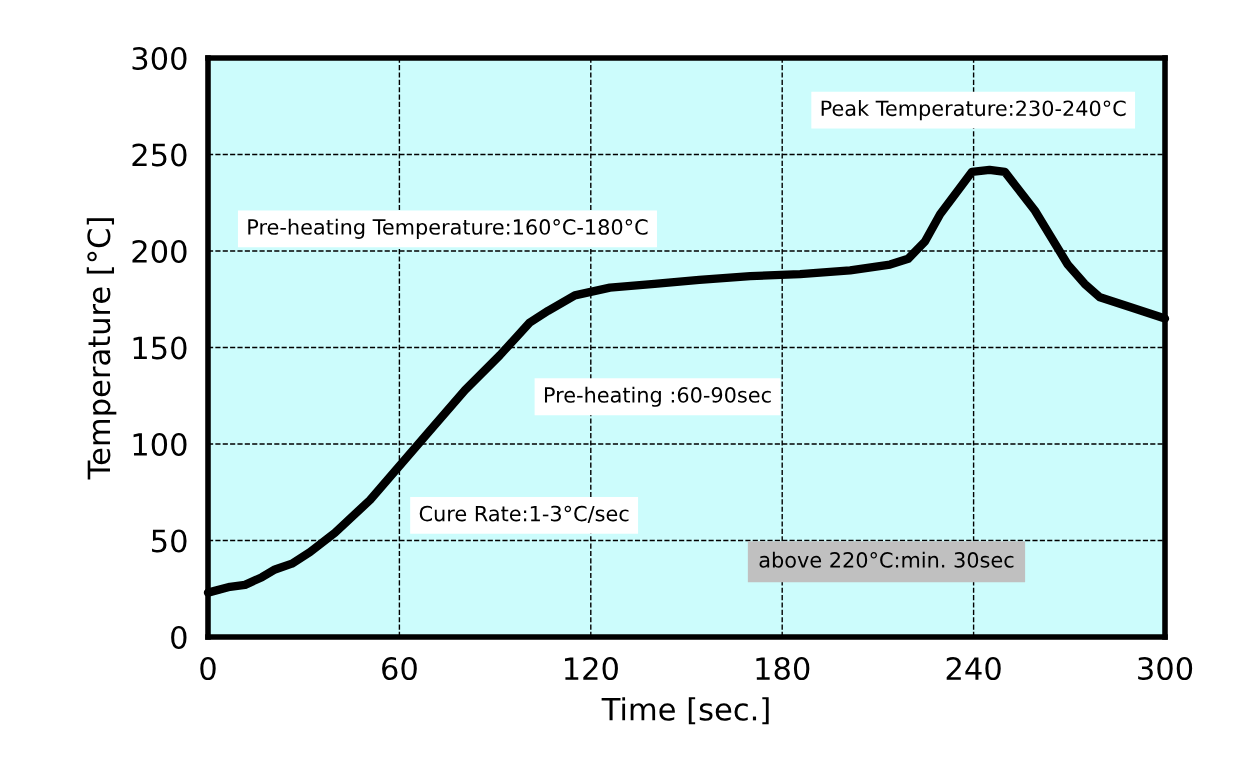 The height and width of the screenshot is (781, 1240). I want to click on annotation: above 220°C:min. 30sec, so click(886, 559).